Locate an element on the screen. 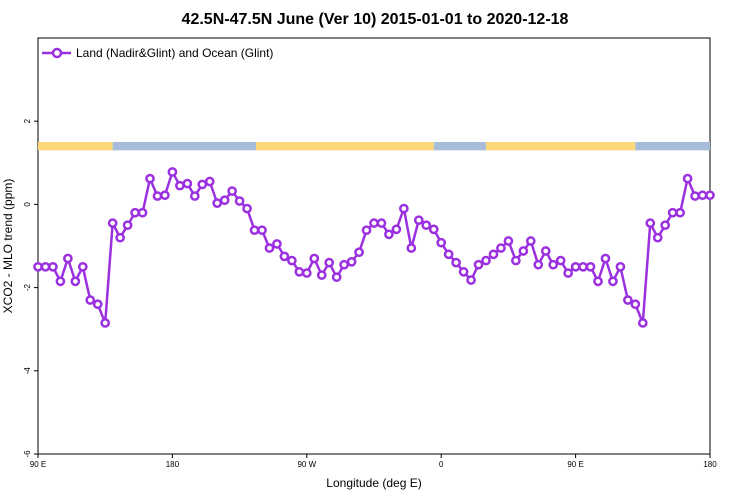  y-tick-label: 0 is located at coordinates (27, 204).